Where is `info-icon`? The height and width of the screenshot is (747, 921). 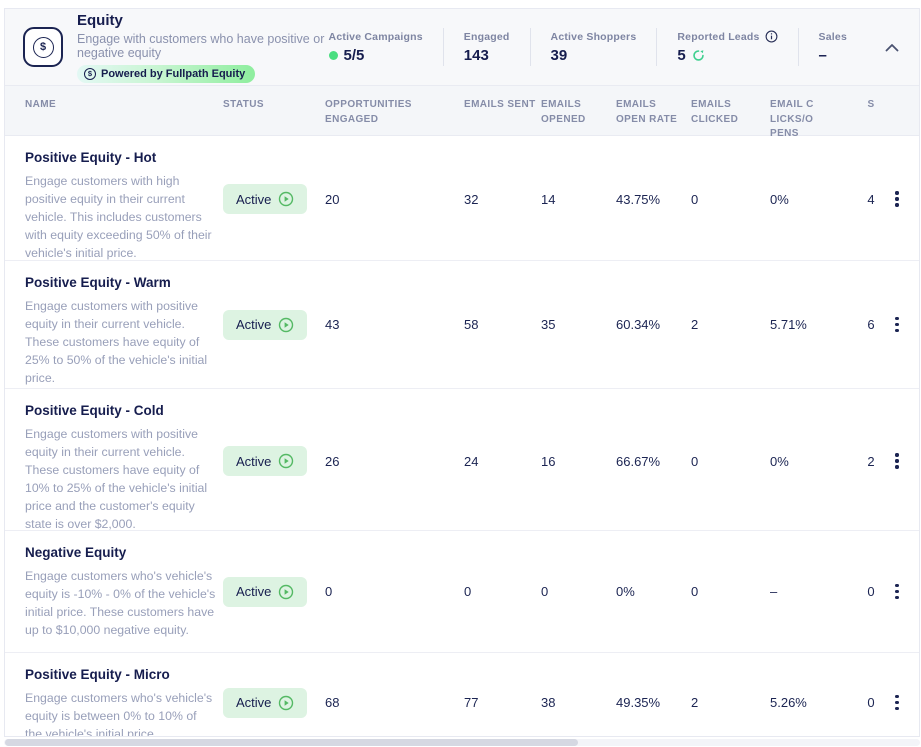 info-icon is located at coordinates (771, 36).